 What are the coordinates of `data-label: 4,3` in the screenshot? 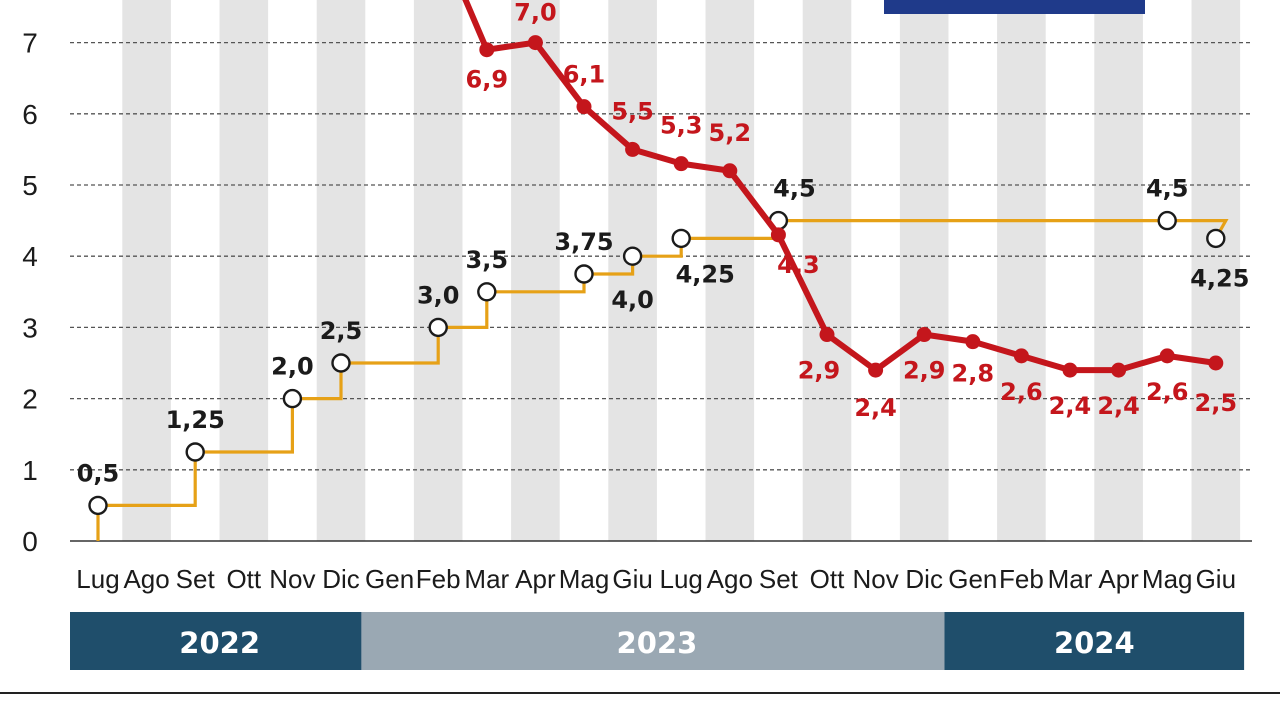 It's located at (798, 265).